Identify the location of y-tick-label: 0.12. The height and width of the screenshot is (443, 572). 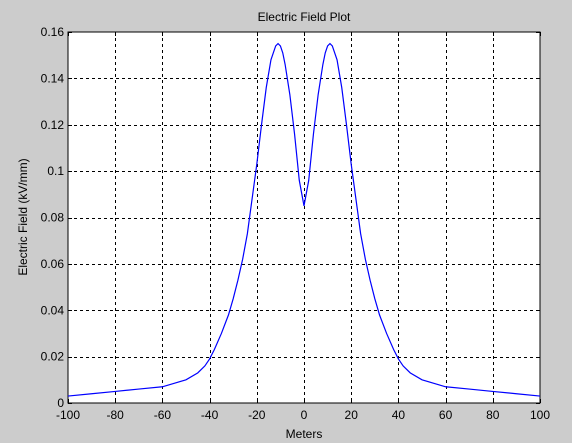
(53, 125).